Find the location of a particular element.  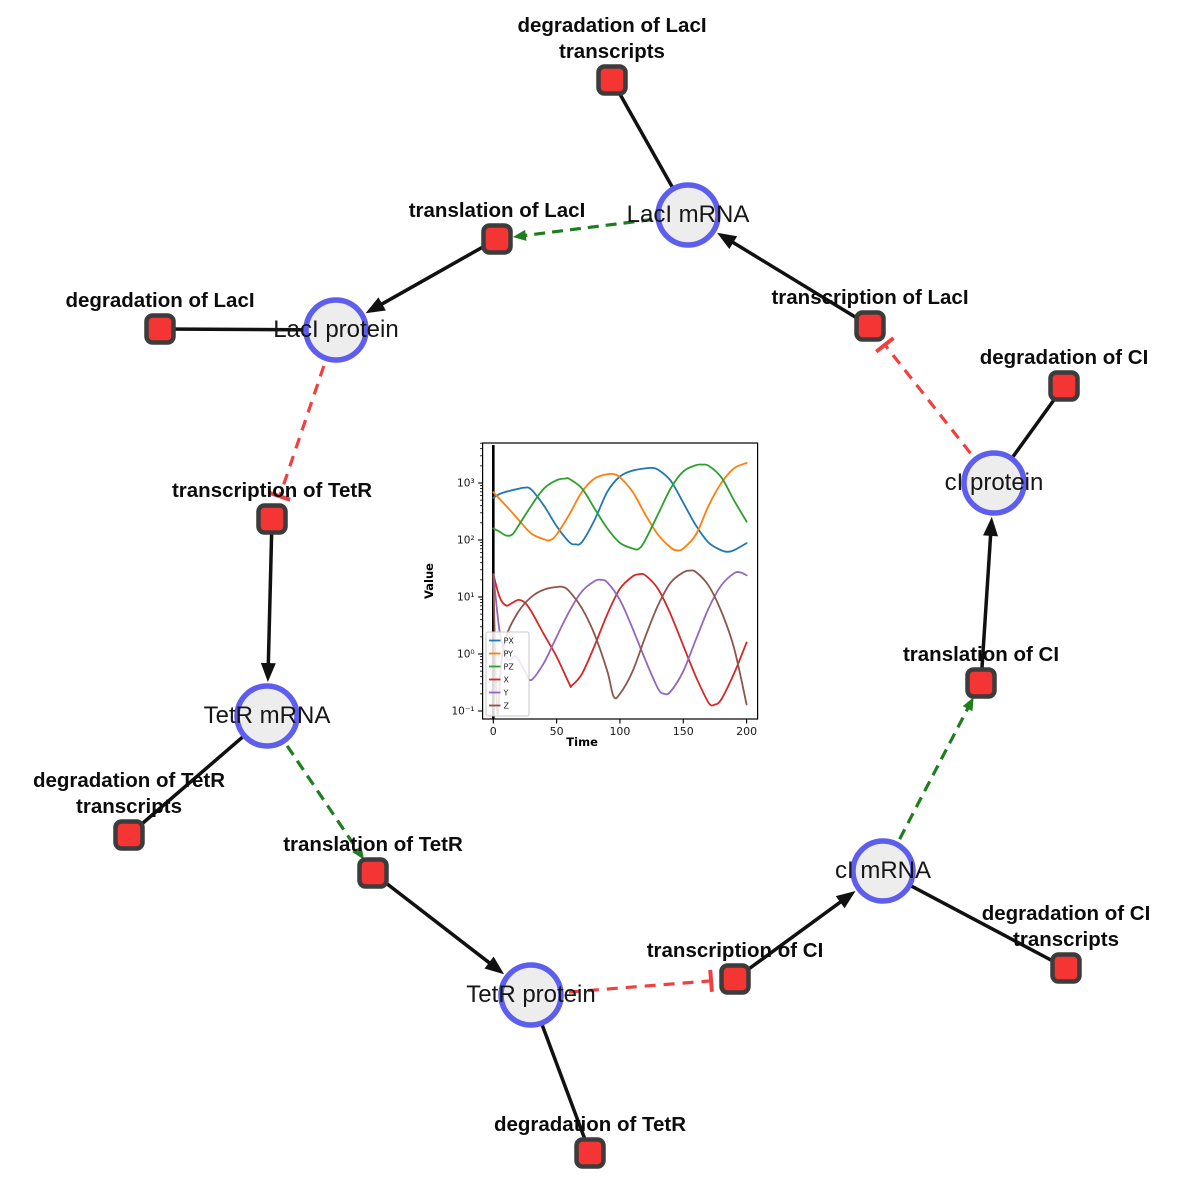

edge-inhibition-tetr-protein-to-tx-ci-tee-bar is located at coordinates (711, 980).